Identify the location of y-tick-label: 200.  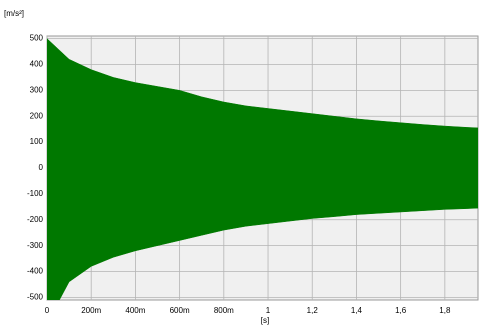
(37, 115).